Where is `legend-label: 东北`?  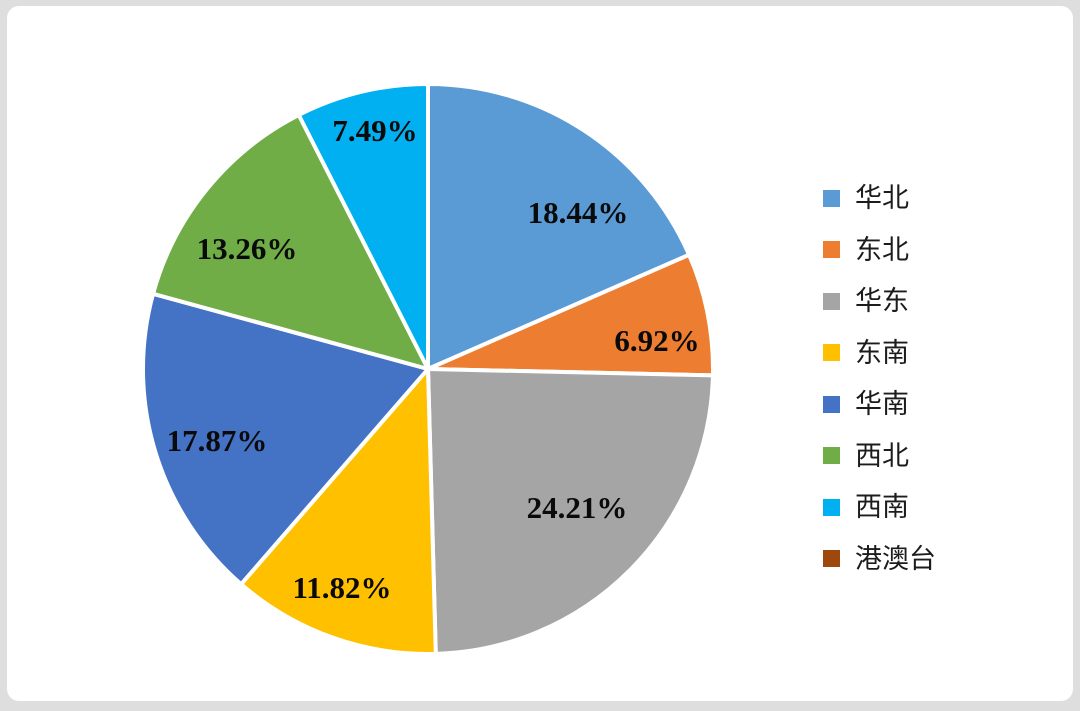 legend-label: 东北 is located at coordinates (882, 249).